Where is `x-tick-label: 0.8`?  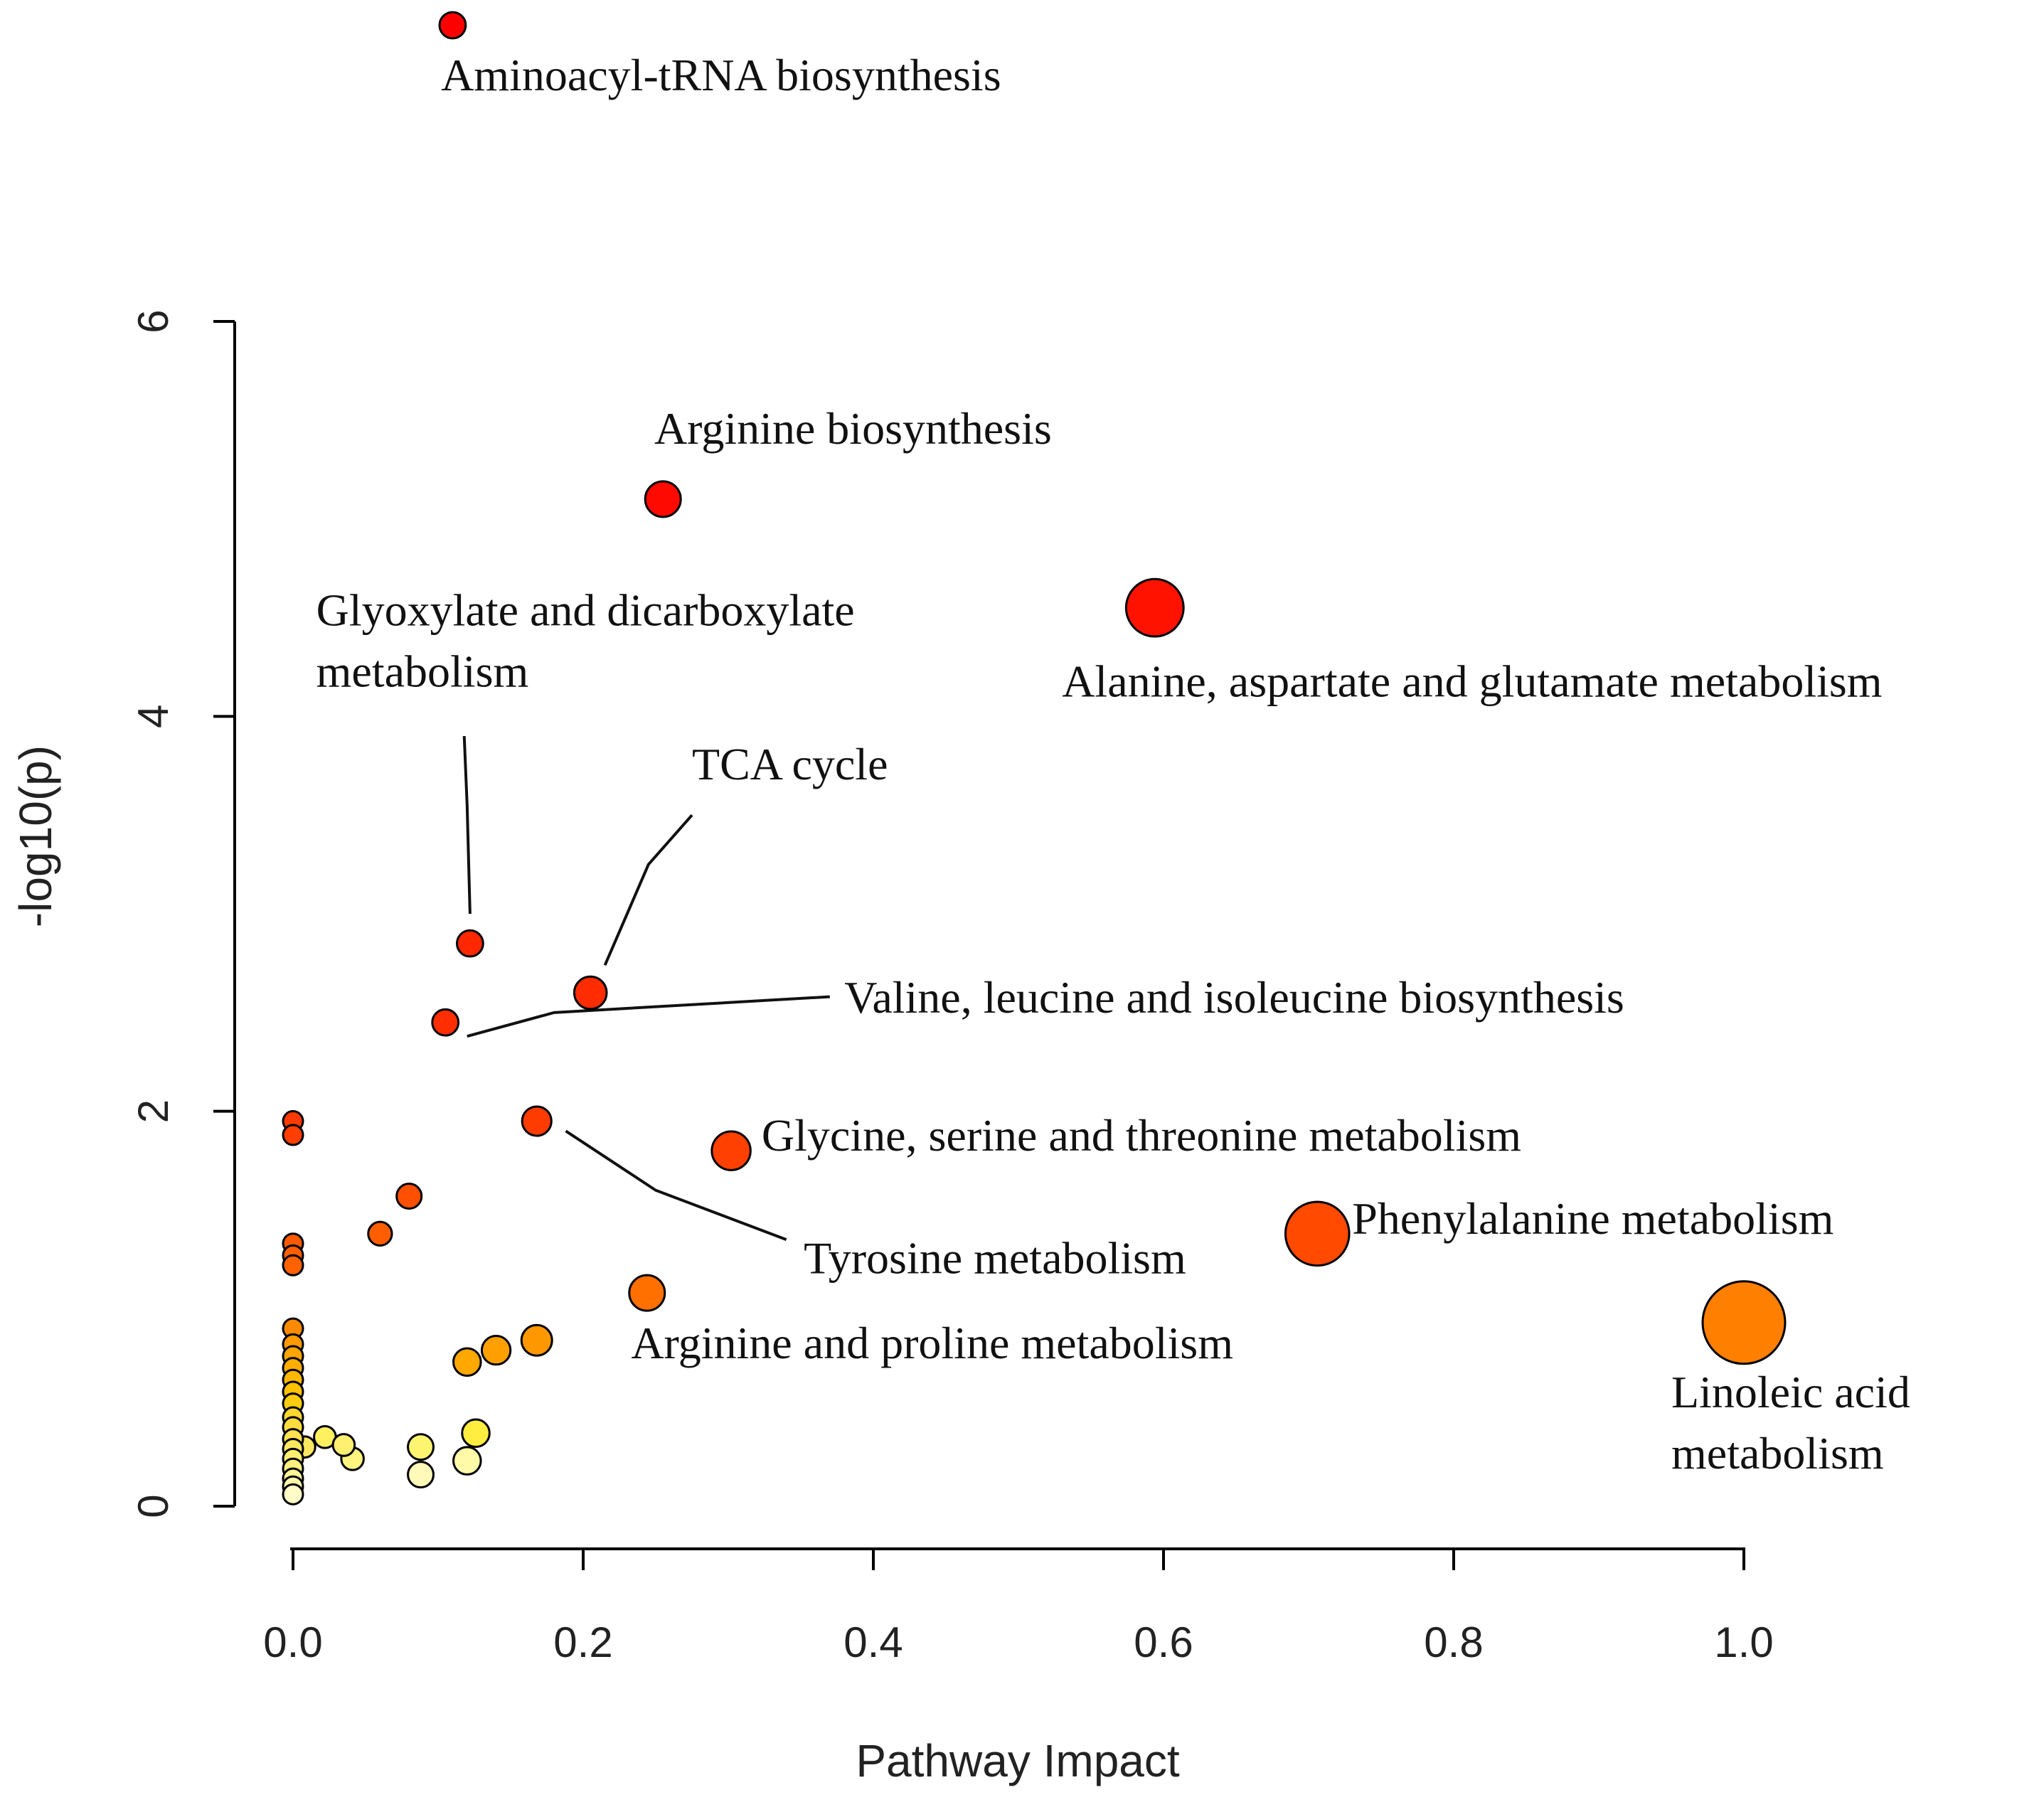 x-tick-label: 0.8 is located at coordinates (1453, 1642).